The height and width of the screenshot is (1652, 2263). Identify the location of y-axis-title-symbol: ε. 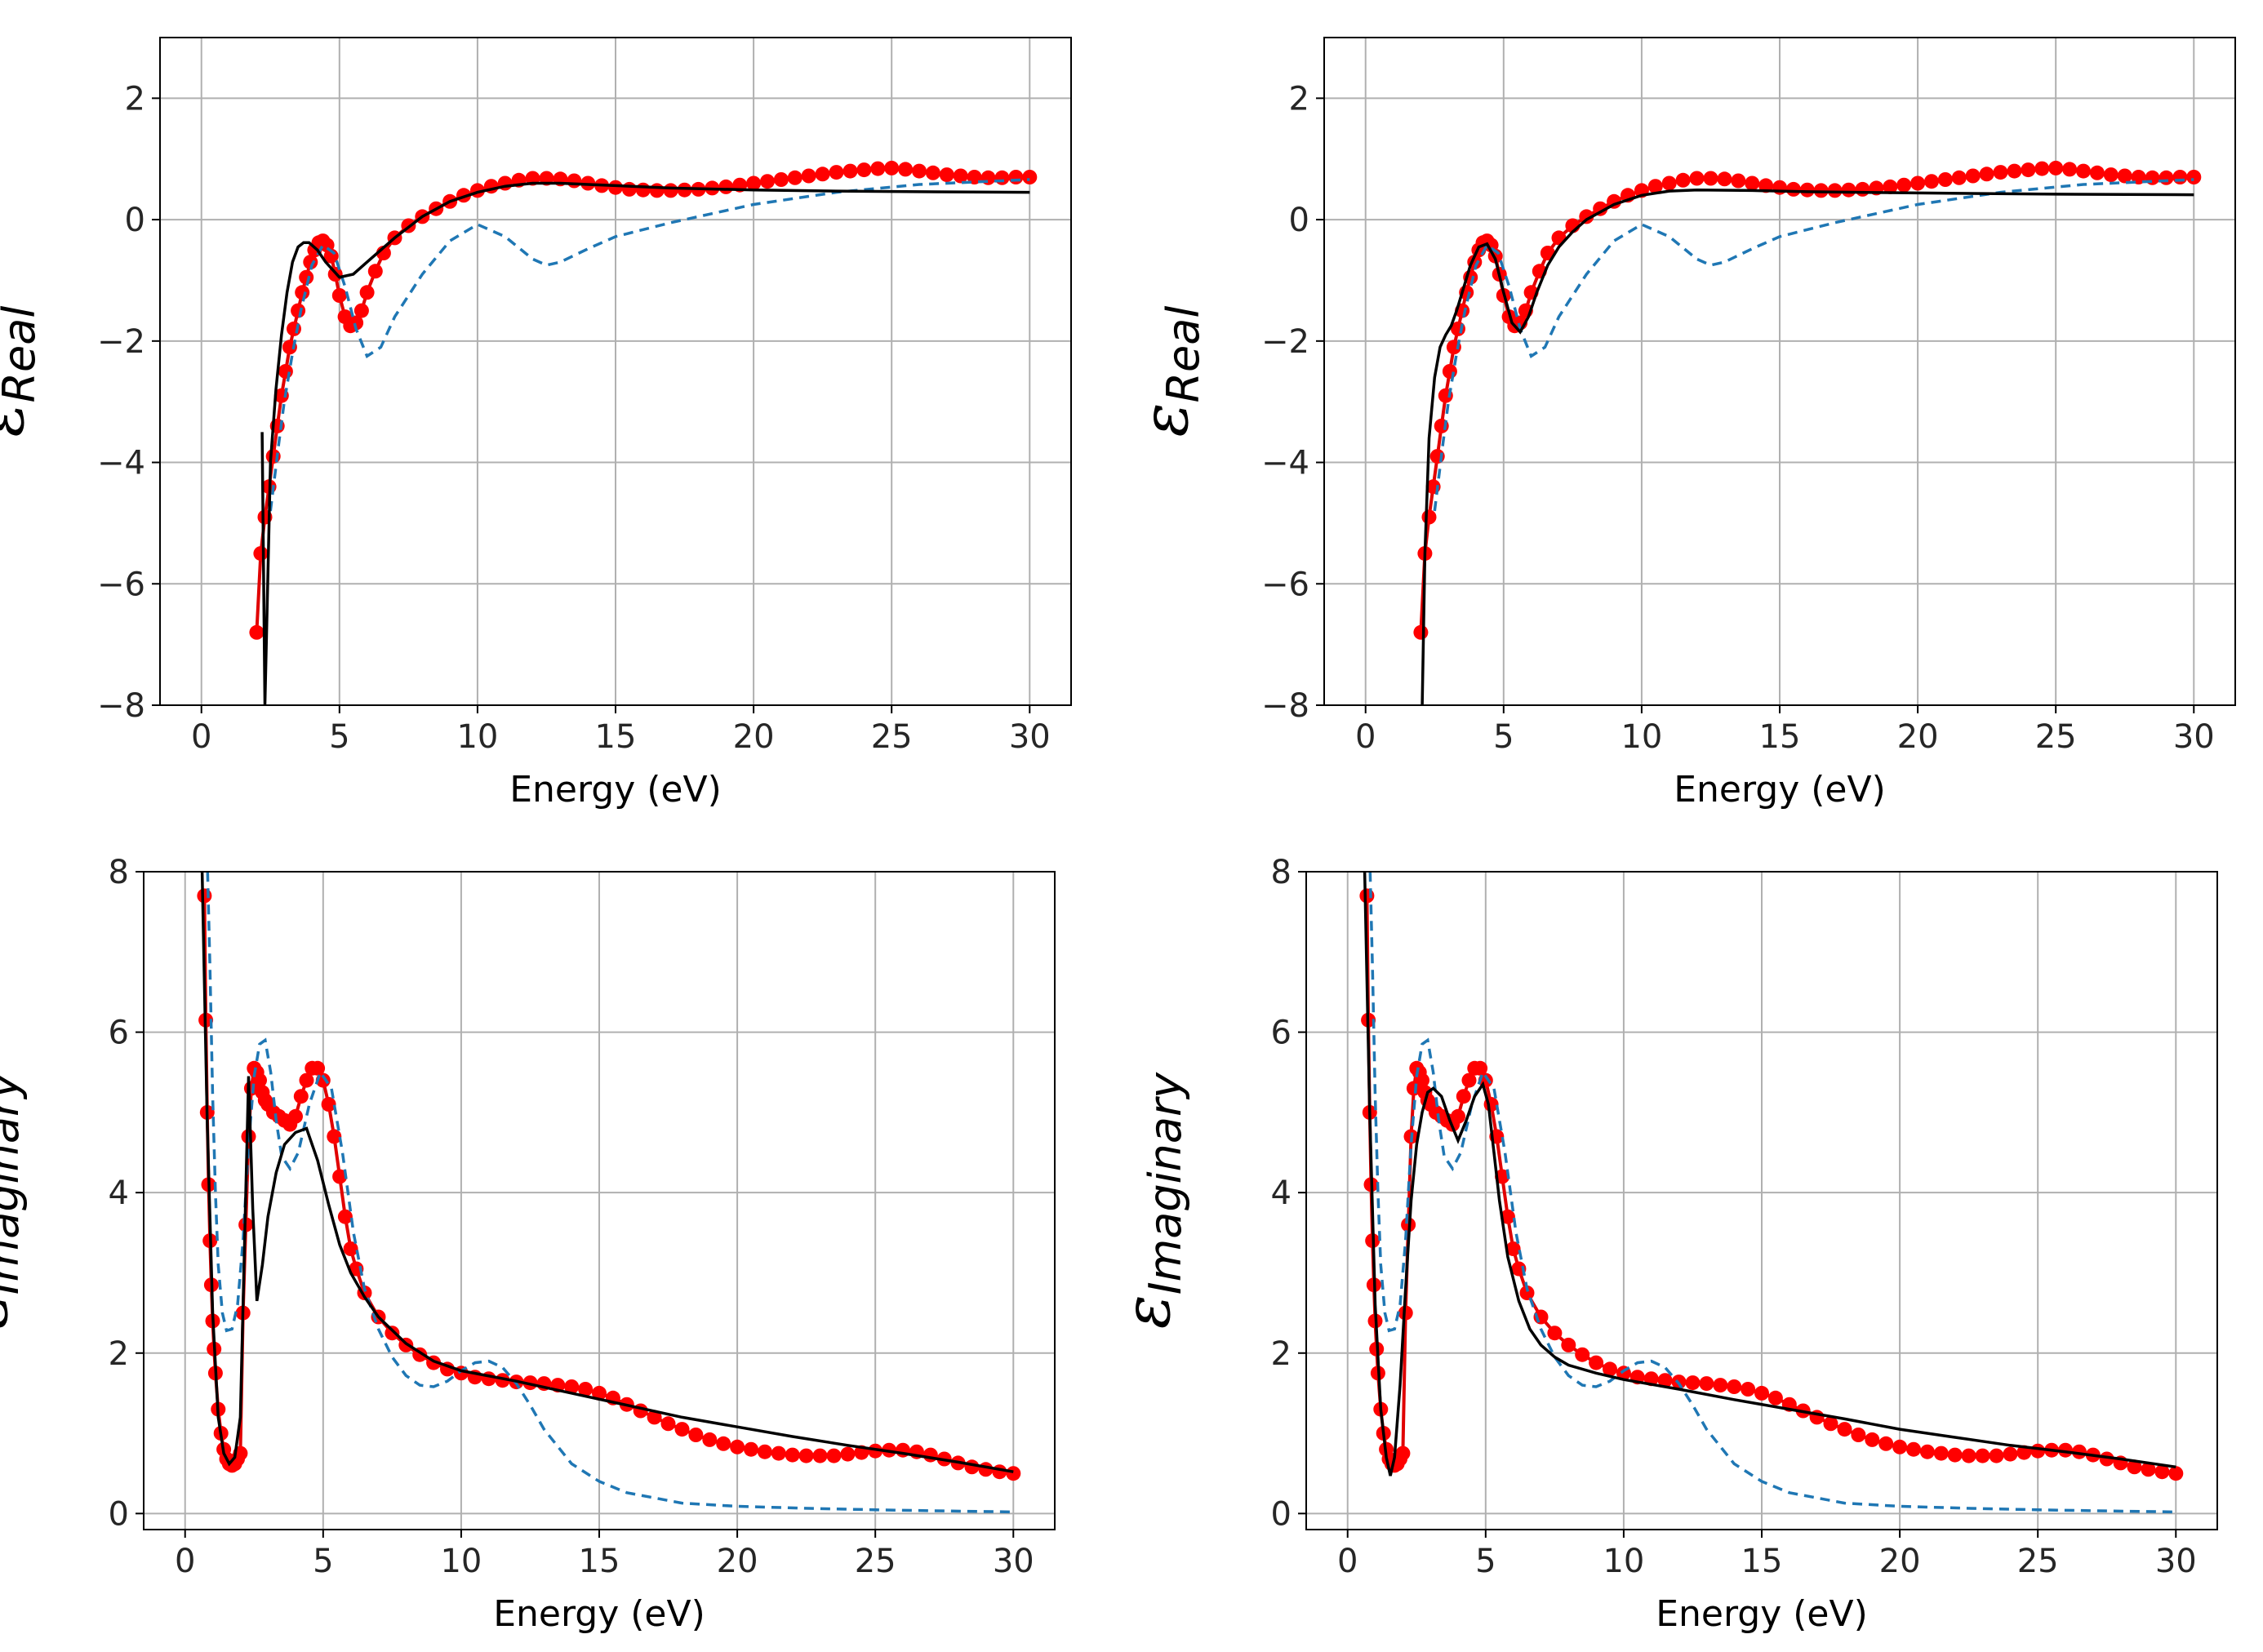
(1148, 1312).